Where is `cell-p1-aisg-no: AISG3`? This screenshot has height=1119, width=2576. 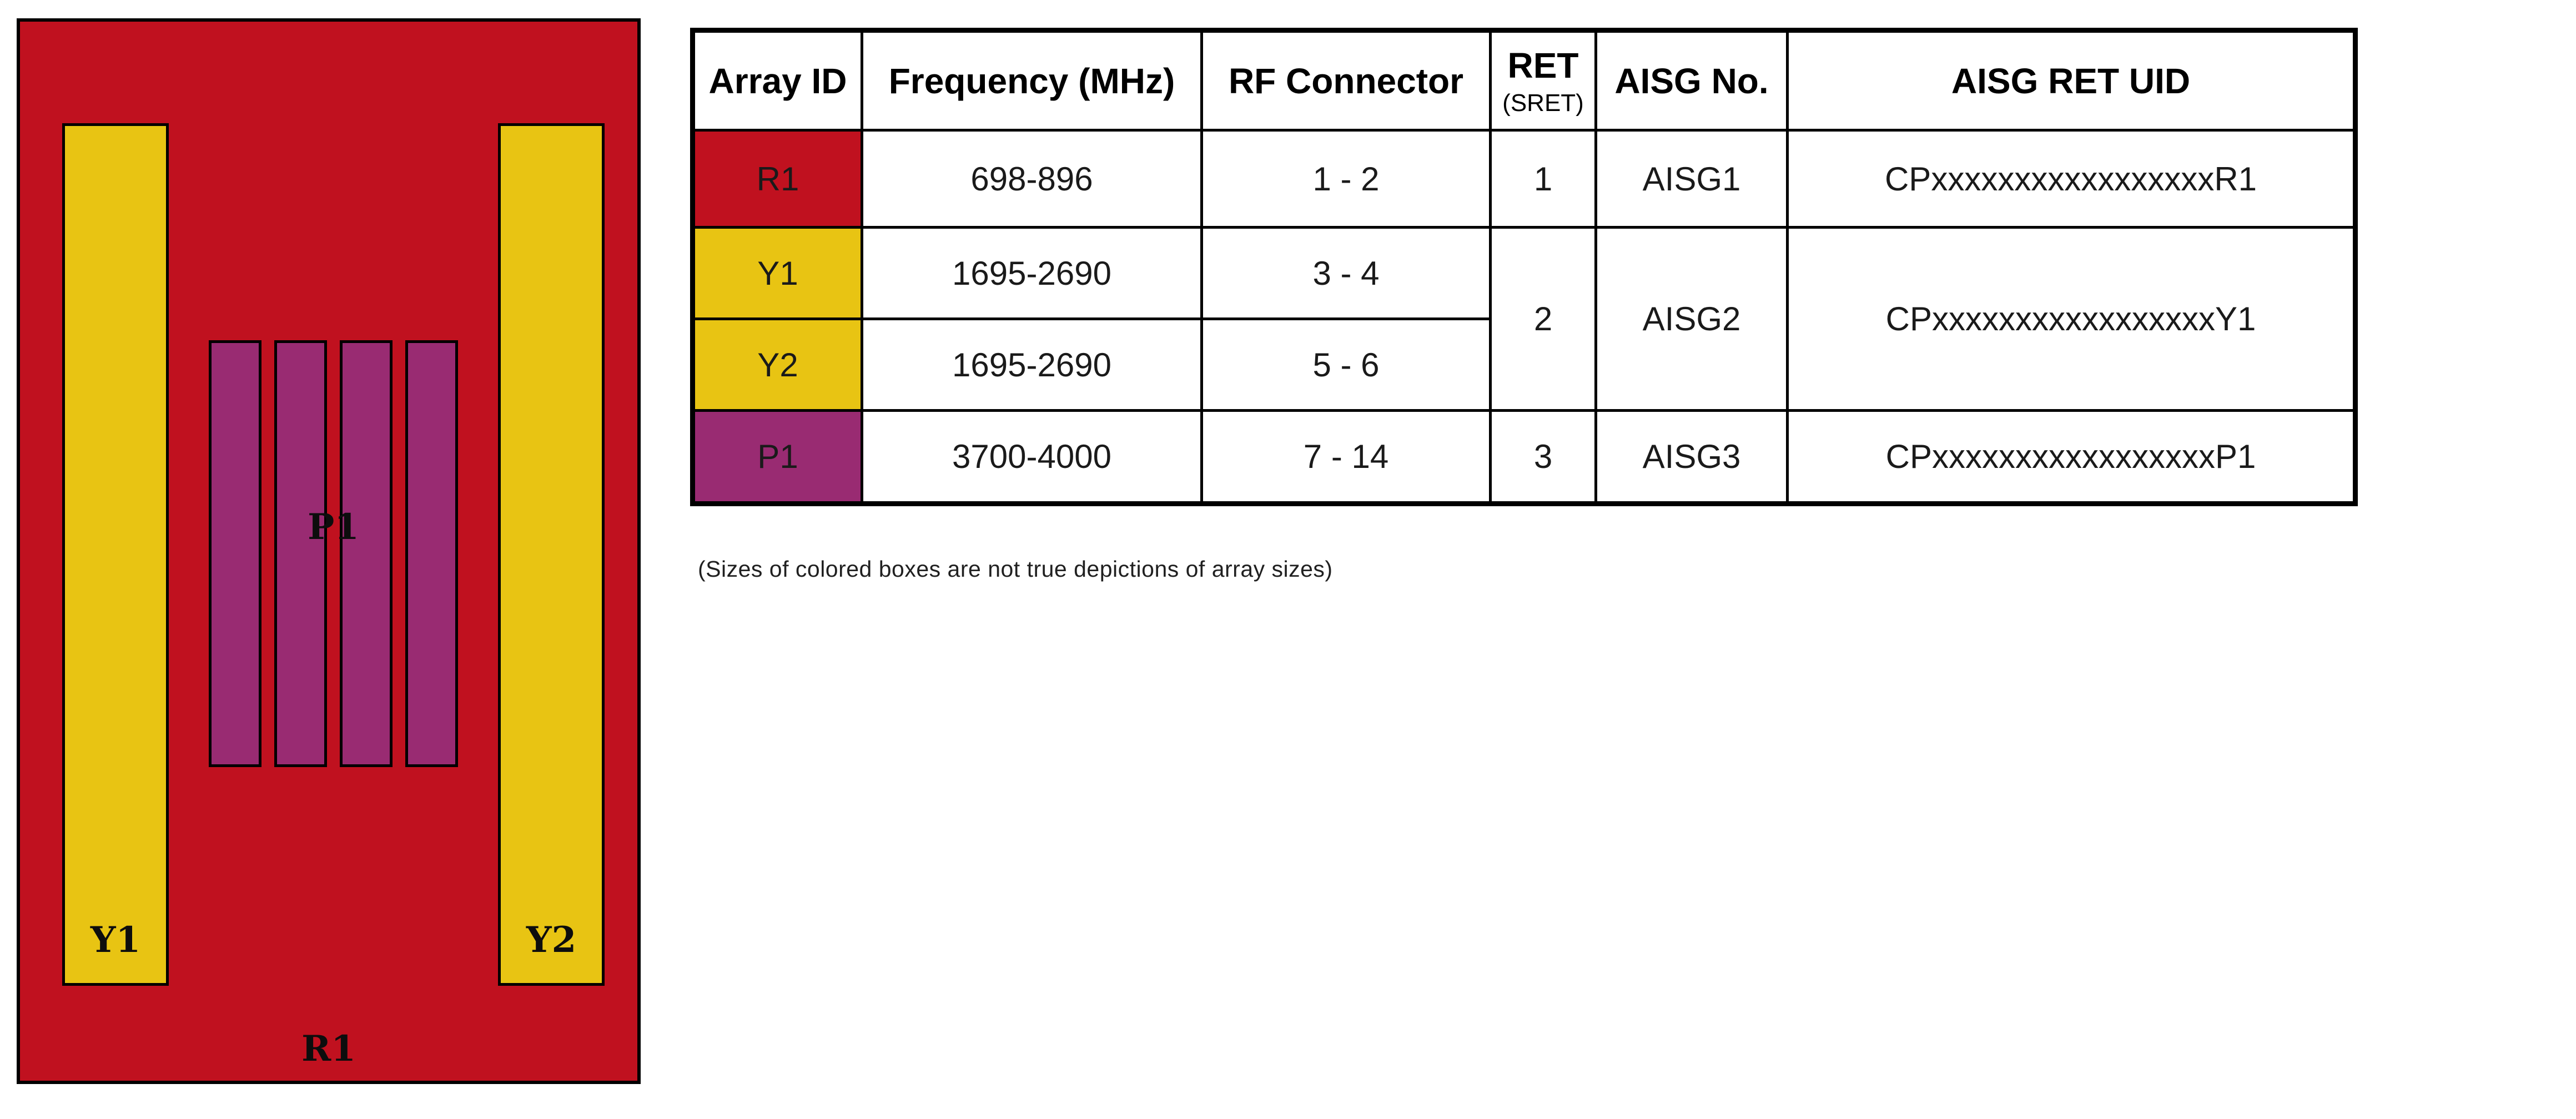 cell-p1-aisg-no: AISG3 is located at coordinates (1691, 457).